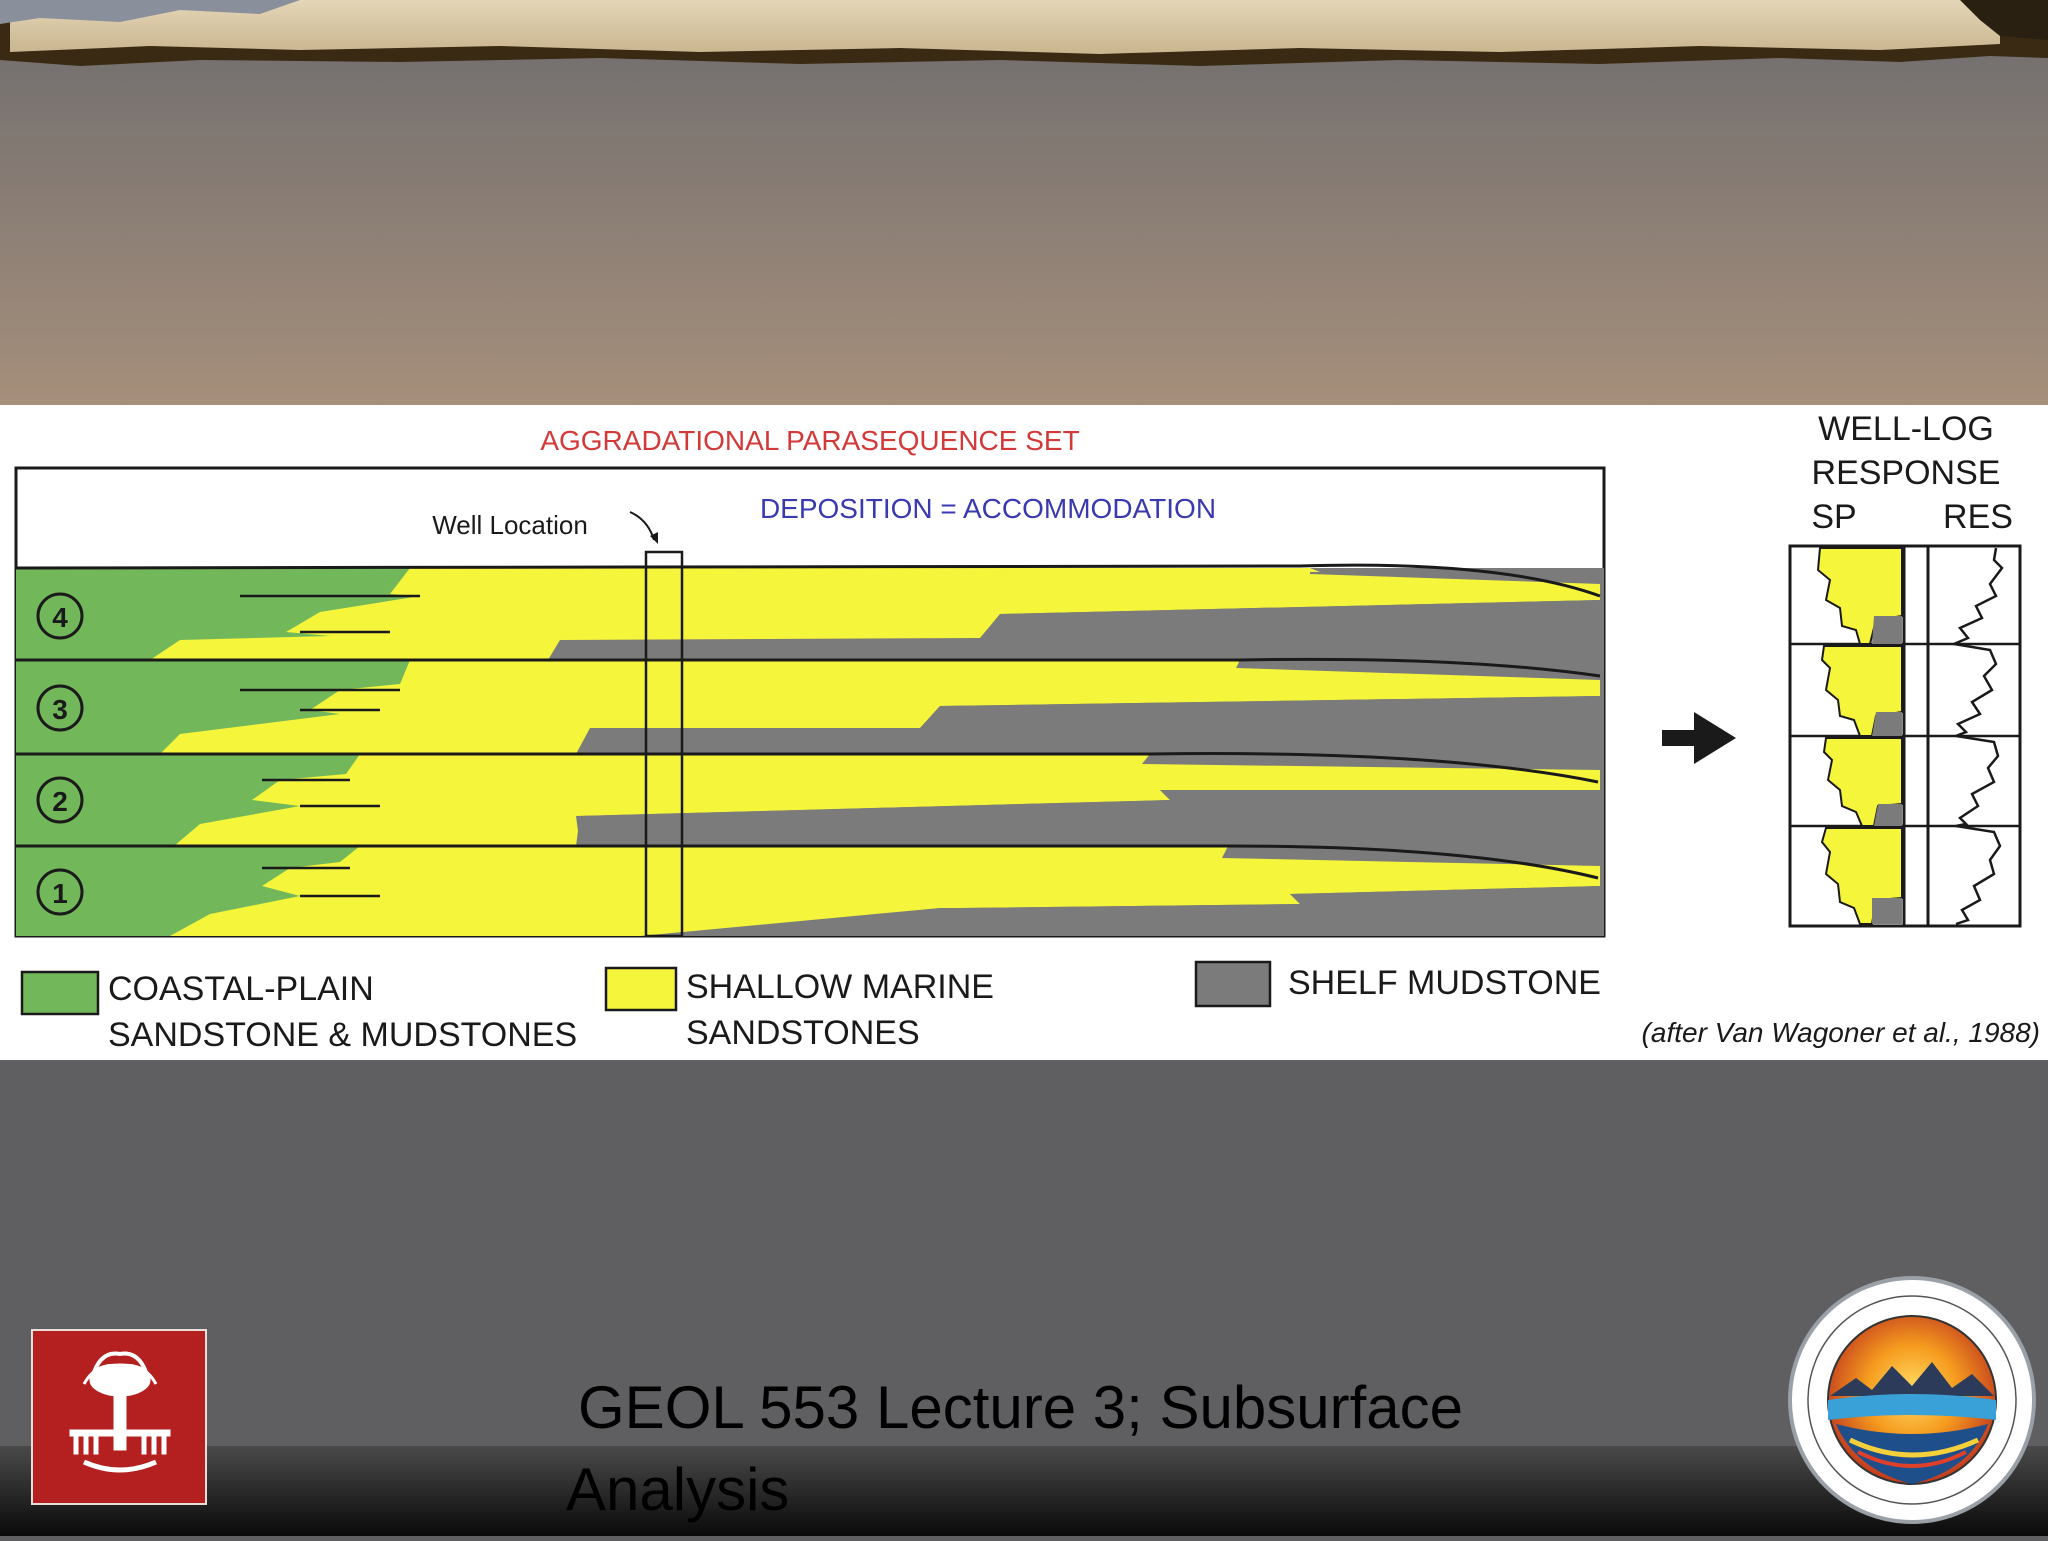 The width and height of the screenshot is (2048, 1541). I want to click on legend-coastal-line2: SANDSTONE & MUDSTONES, so click(342, 1035).